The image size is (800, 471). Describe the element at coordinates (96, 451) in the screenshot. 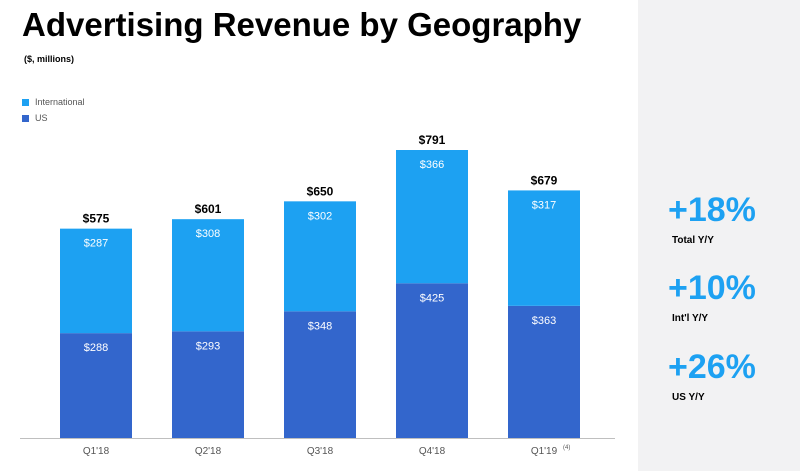

I see `x-tick-label-0: Q1'18` at that location.